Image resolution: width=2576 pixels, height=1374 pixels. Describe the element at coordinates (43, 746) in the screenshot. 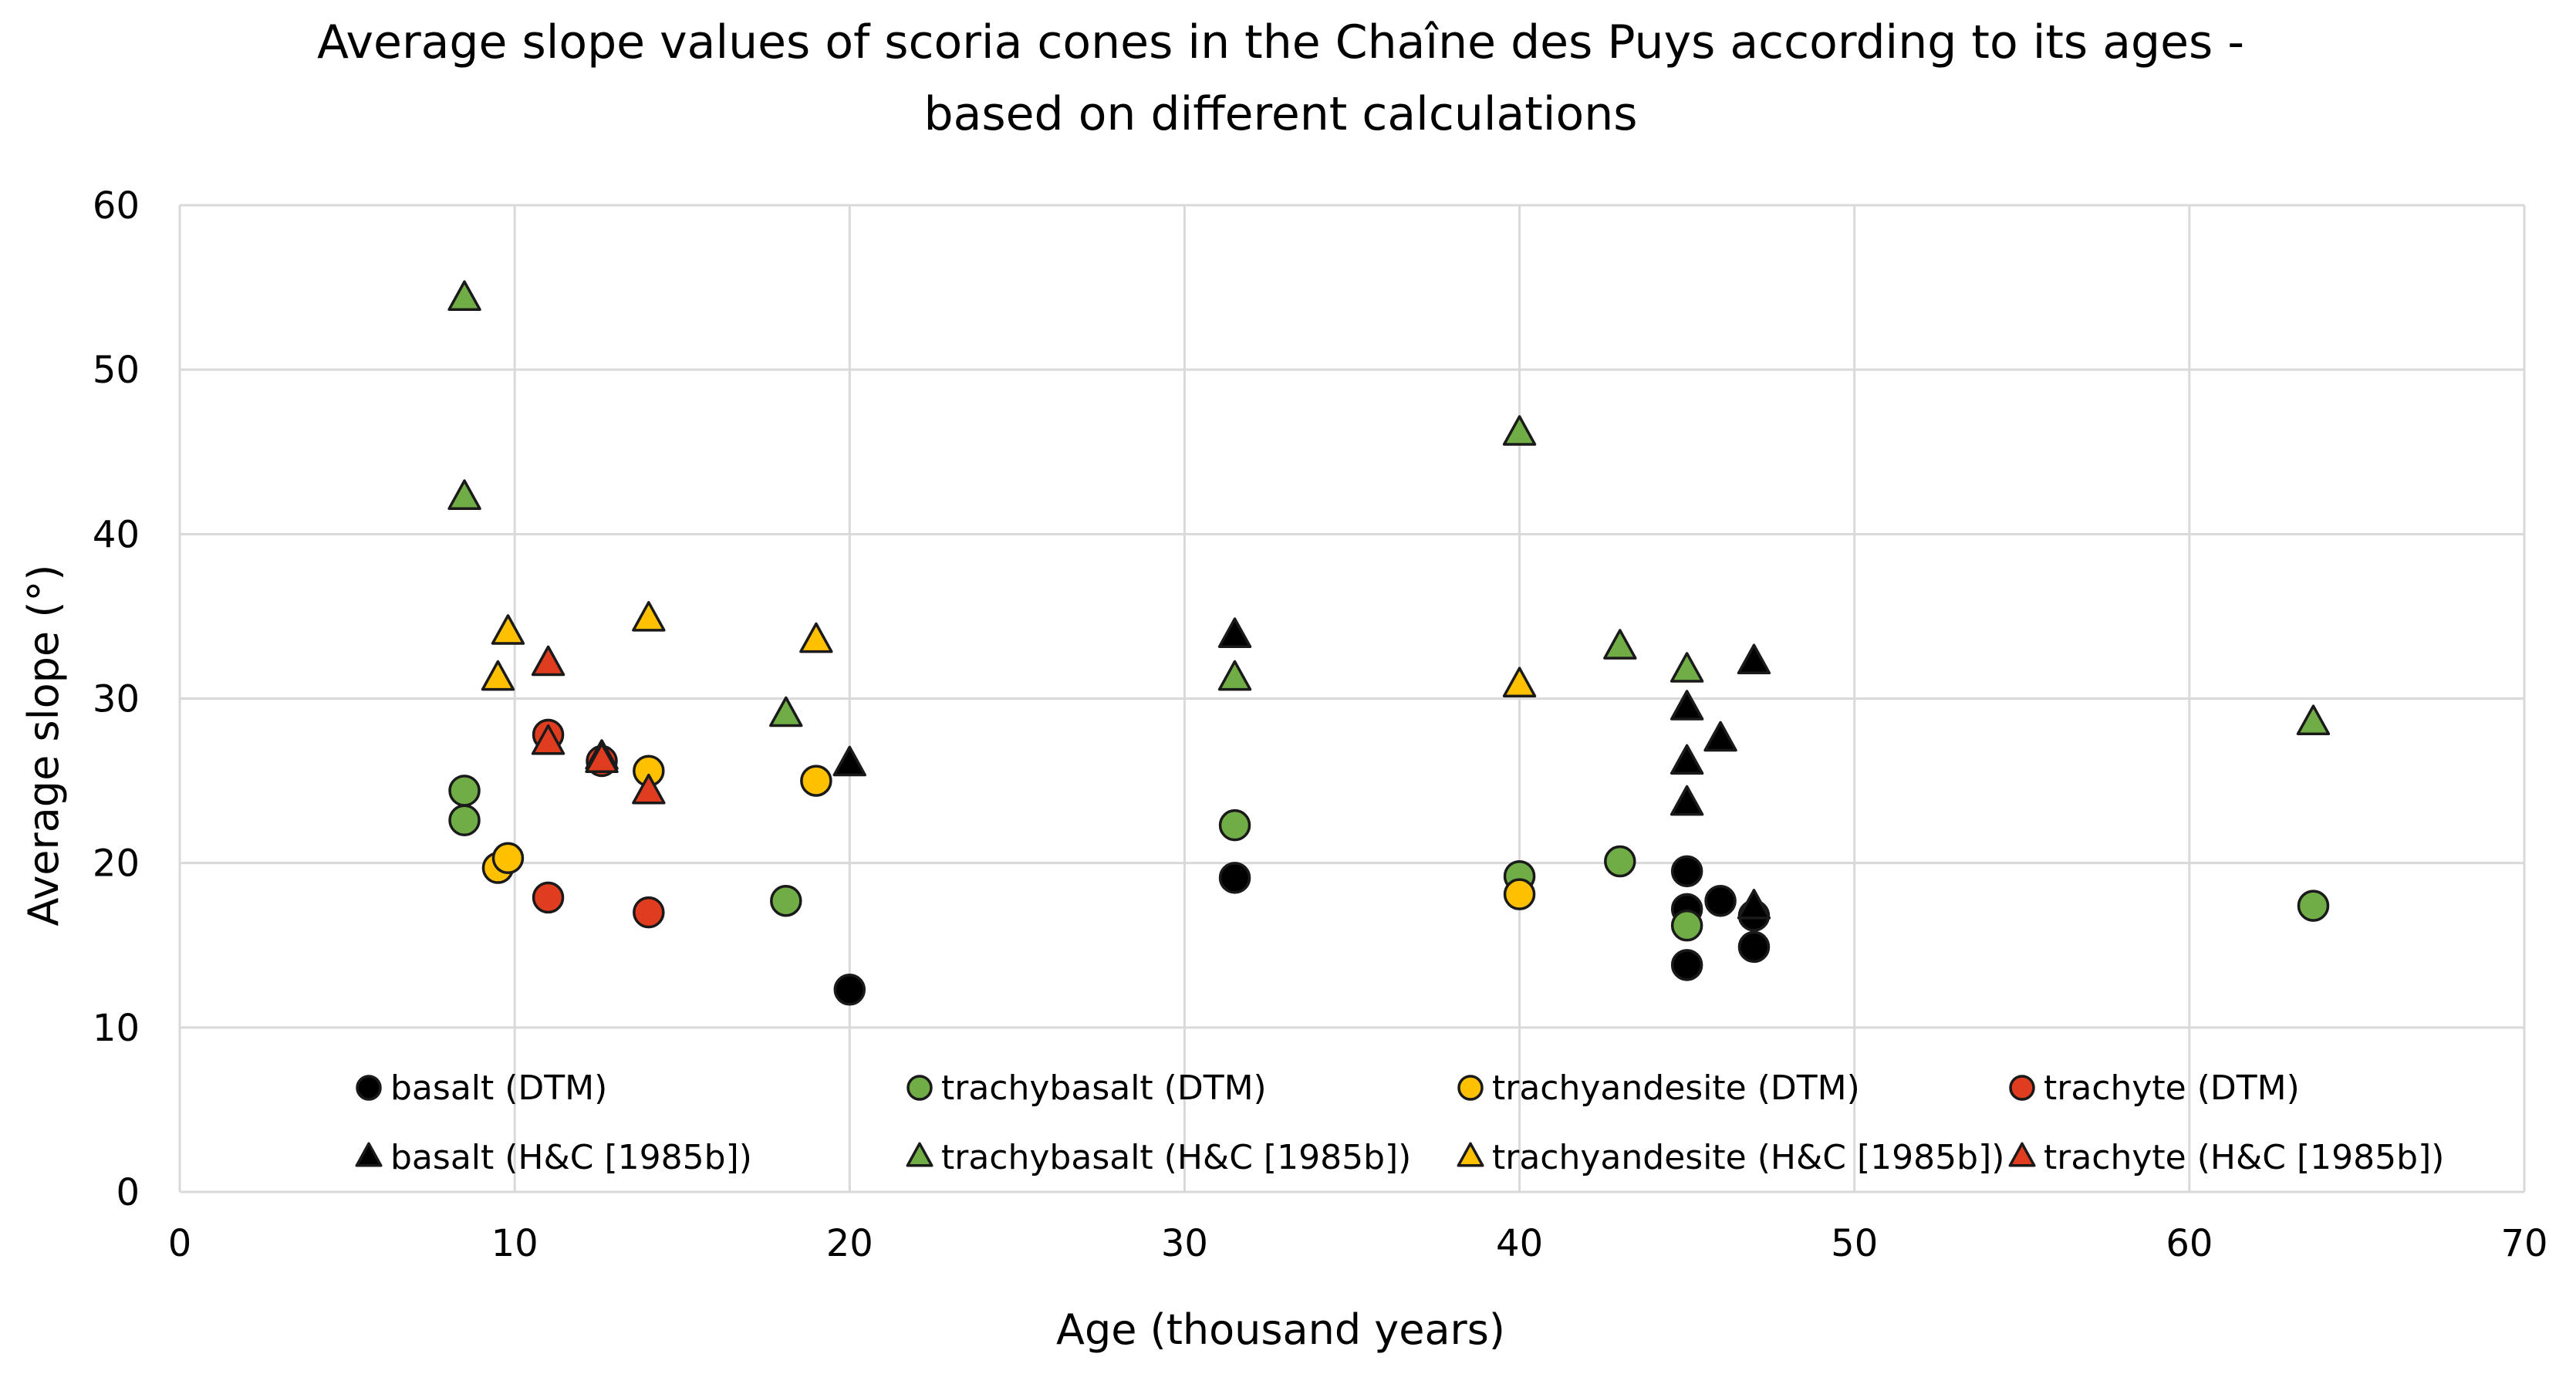

I see `y-axis-title: Average slope (°)` at that location.